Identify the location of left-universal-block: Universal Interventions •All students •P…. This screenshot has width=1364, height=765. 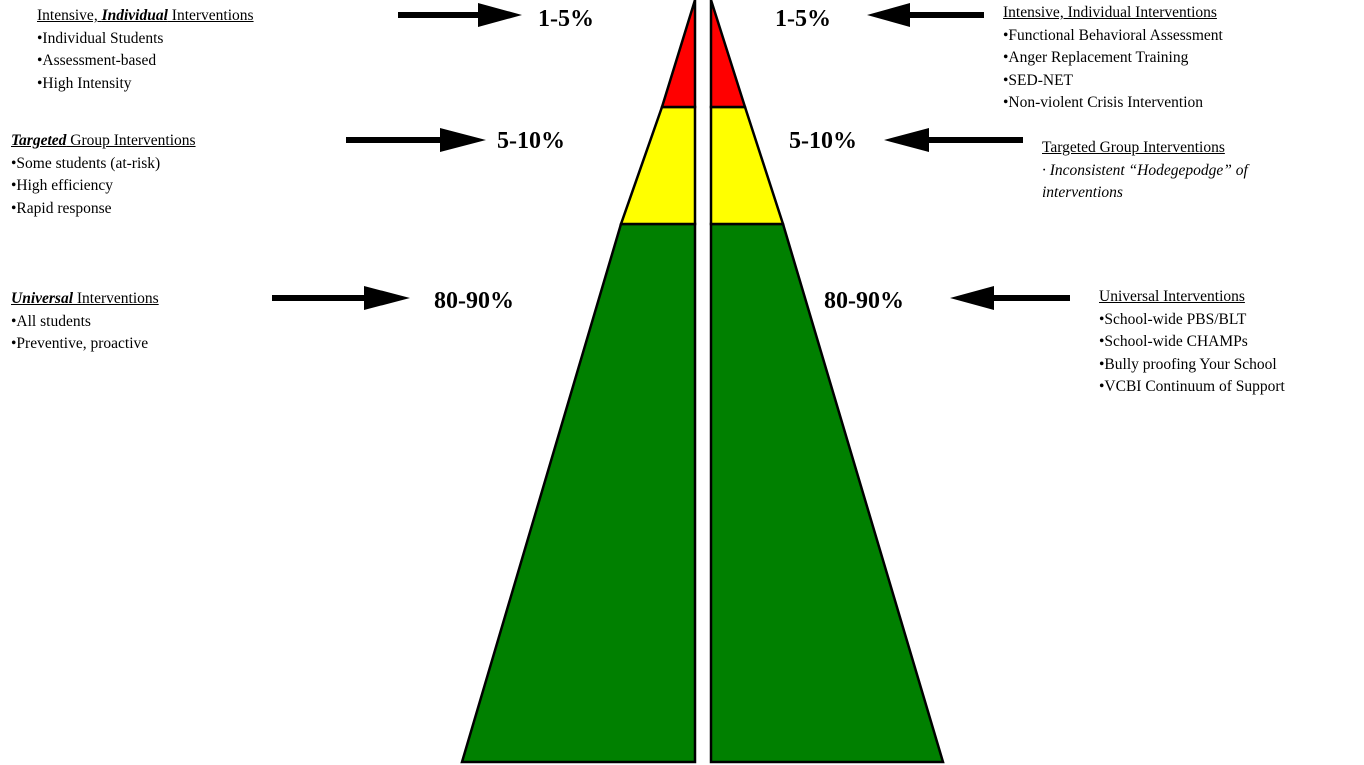
(85, 322).